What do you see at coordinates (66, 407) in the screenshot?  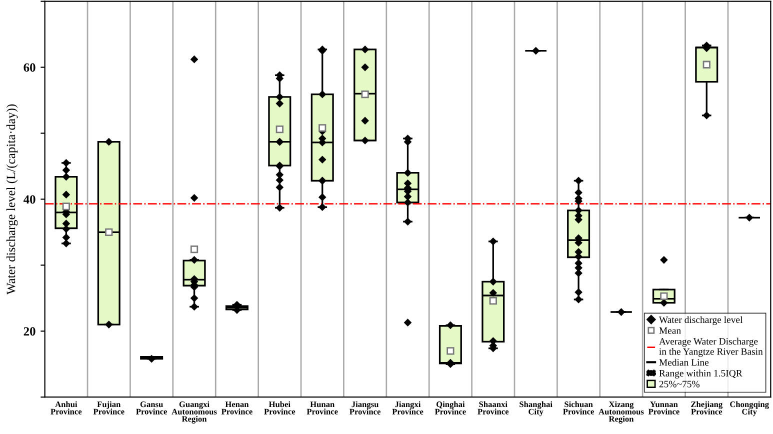 I see `x-tick-label: Anhui Province` at bounding box center [66, 407].